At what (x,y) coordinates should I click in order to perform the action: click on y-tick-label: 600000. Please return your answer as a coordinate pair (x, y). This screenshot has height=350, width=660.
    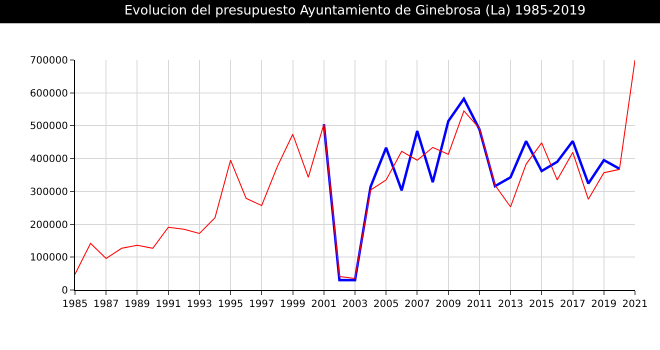
    Looking at the image, I should click on (49, 94).